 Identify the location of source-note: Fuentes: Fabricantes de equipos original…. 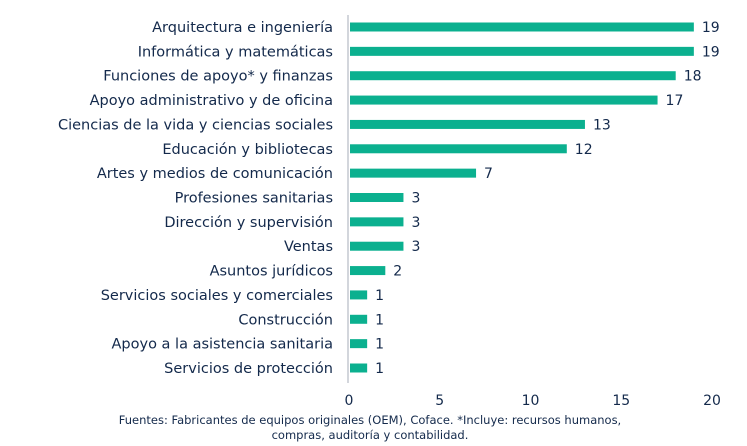
(370, 428).